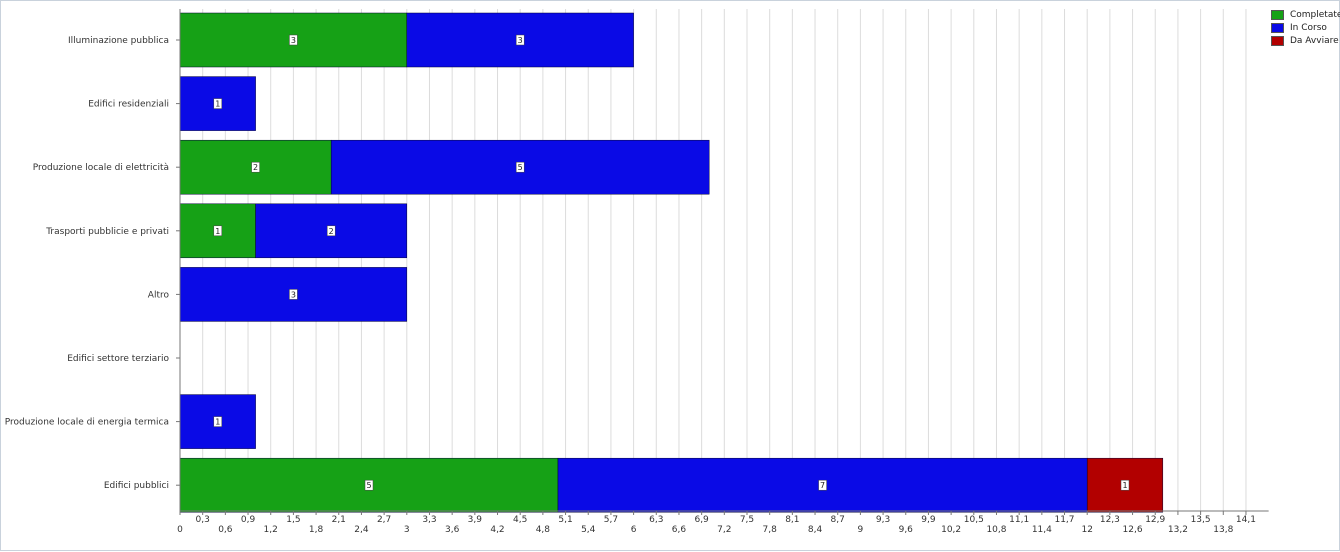  What do you see at coordinates (1086, 530) in the screenshot?
I see `x-tick-label: 12` at bounding box center [1086, 530].